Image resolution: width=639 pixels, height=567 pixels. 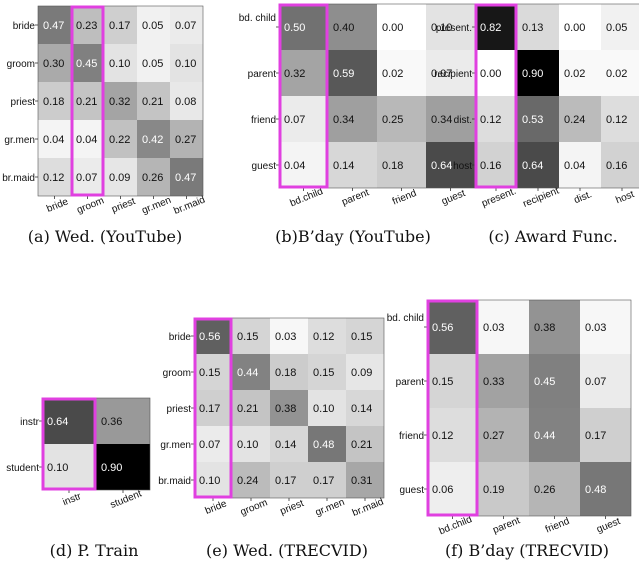 What do you see at coordinates (179, 409) in the screenshot?
I see `row-label: priest` at bounding box center [179, 409].